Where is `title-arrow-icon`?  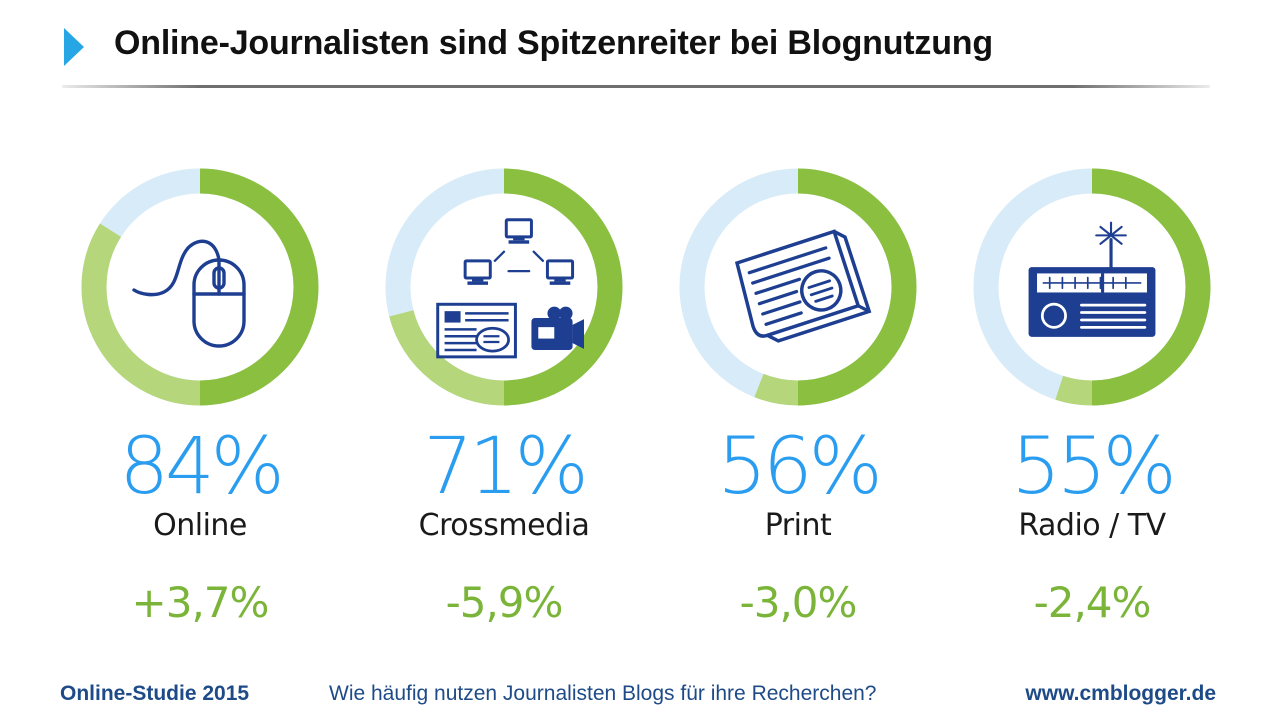 title-arrow-icon is located at coordinates (74, 47).